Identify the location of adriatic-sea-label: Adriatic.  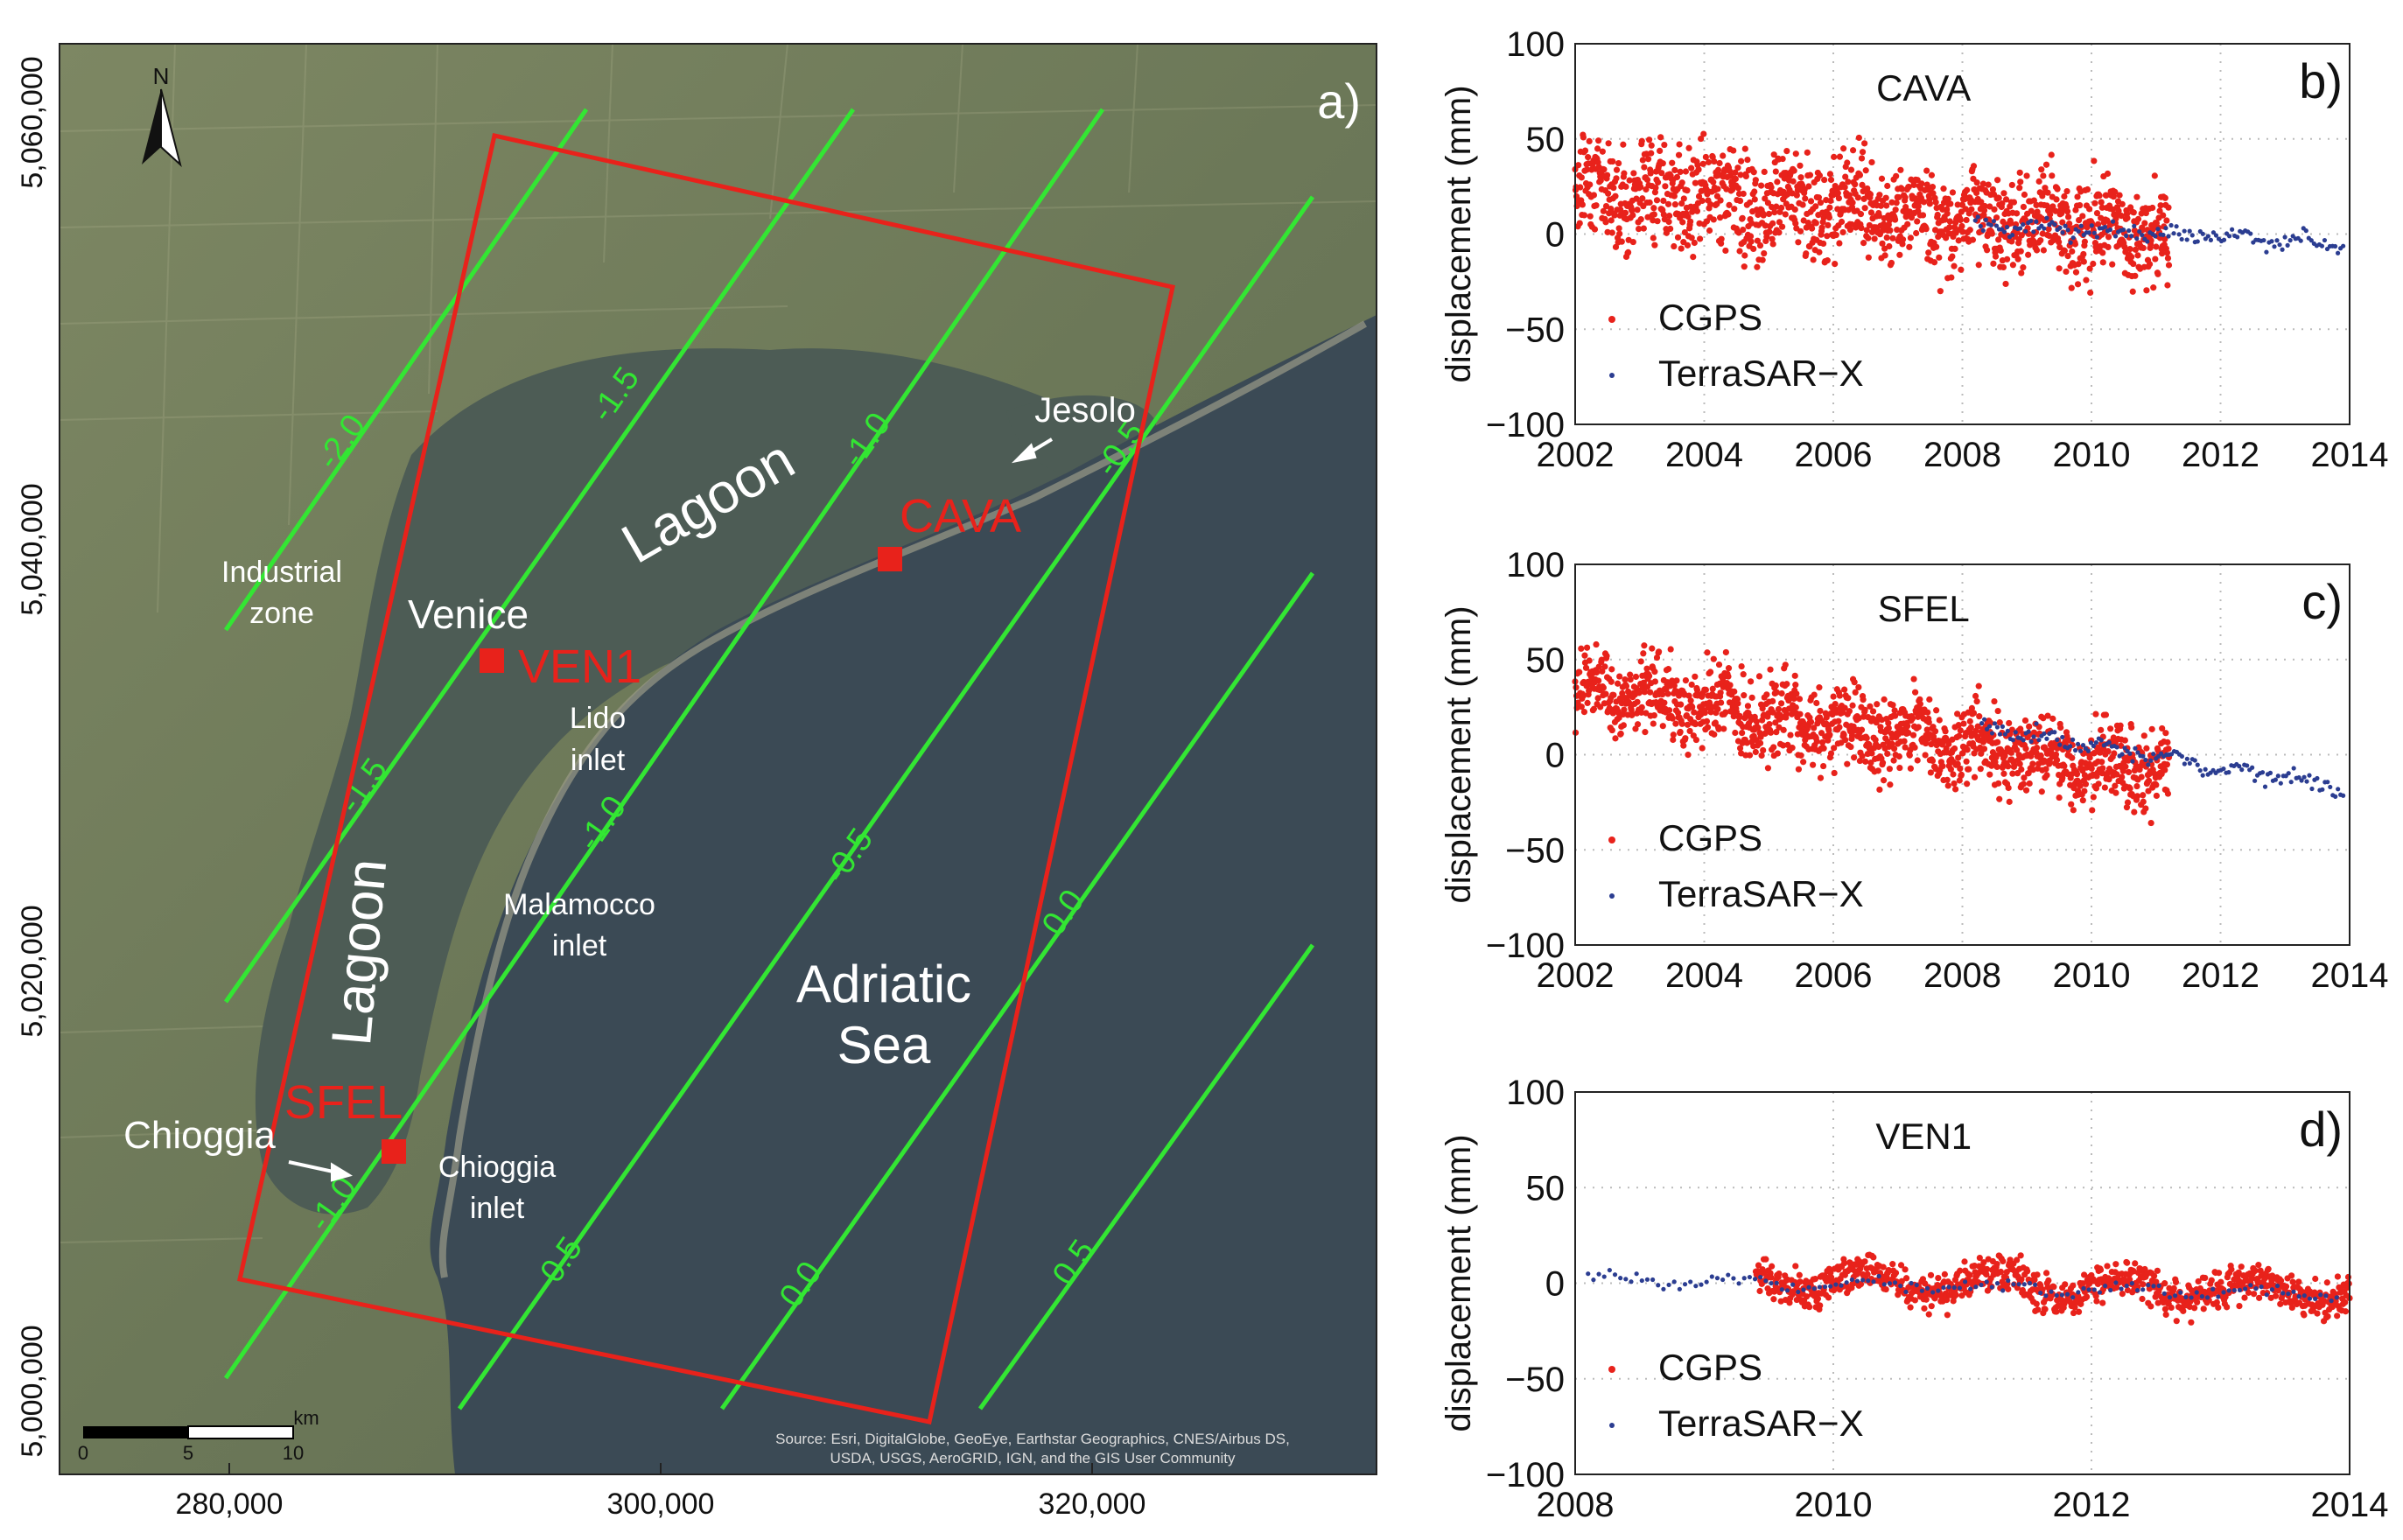
(883, 984).